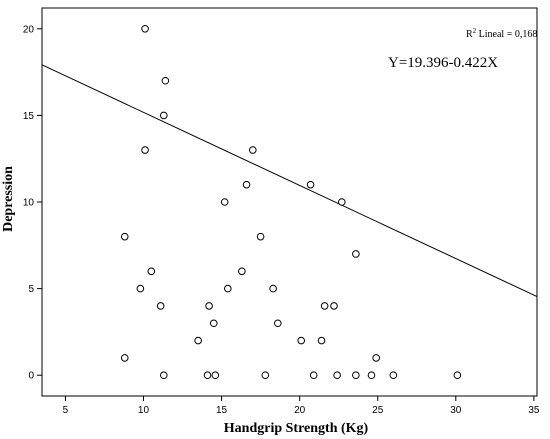  I want to click on x-tick-label: 5, so click(66, 410).